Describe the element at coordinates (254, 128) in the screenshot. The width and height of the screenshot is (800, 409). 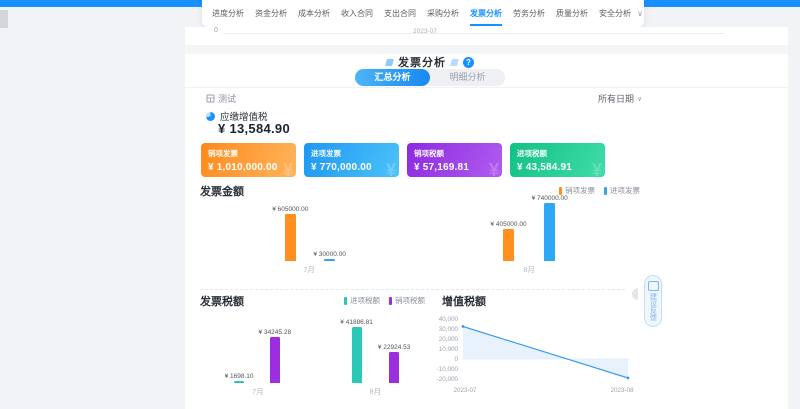
I see `vat-summary-value: ¥ 13,584.90` at that location.